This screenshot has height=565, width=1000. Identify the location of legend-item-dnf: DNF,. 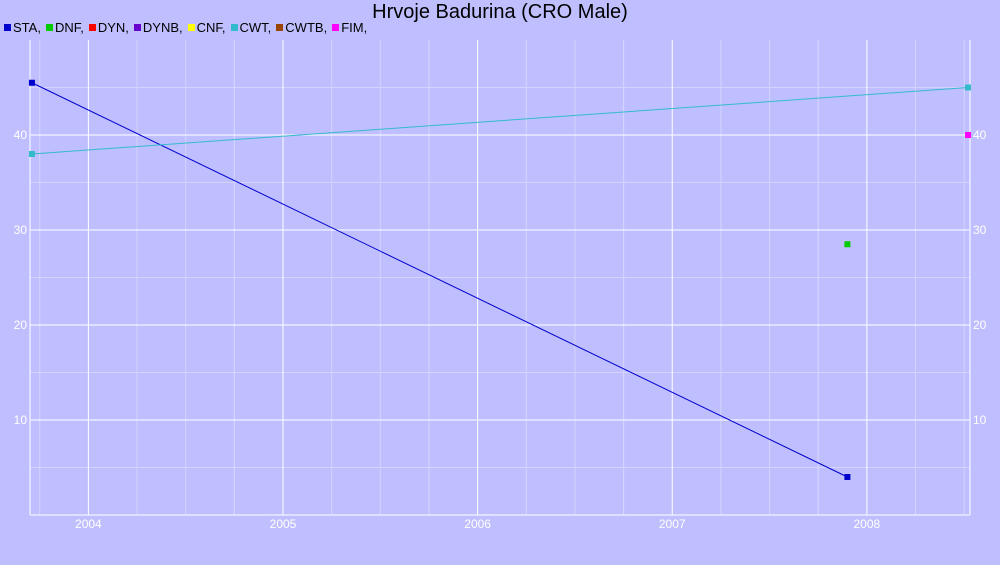
(64, 27).